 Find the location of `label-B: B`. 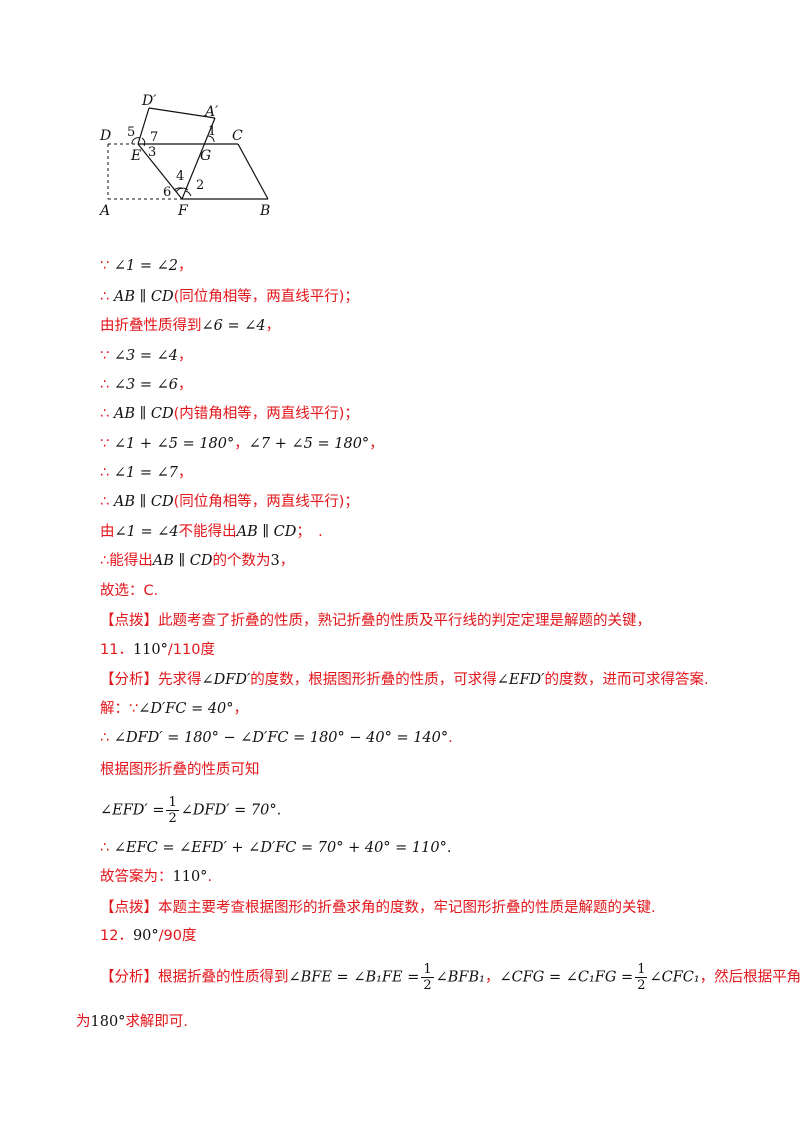

label-B: B is located at coordinates (264, 211).